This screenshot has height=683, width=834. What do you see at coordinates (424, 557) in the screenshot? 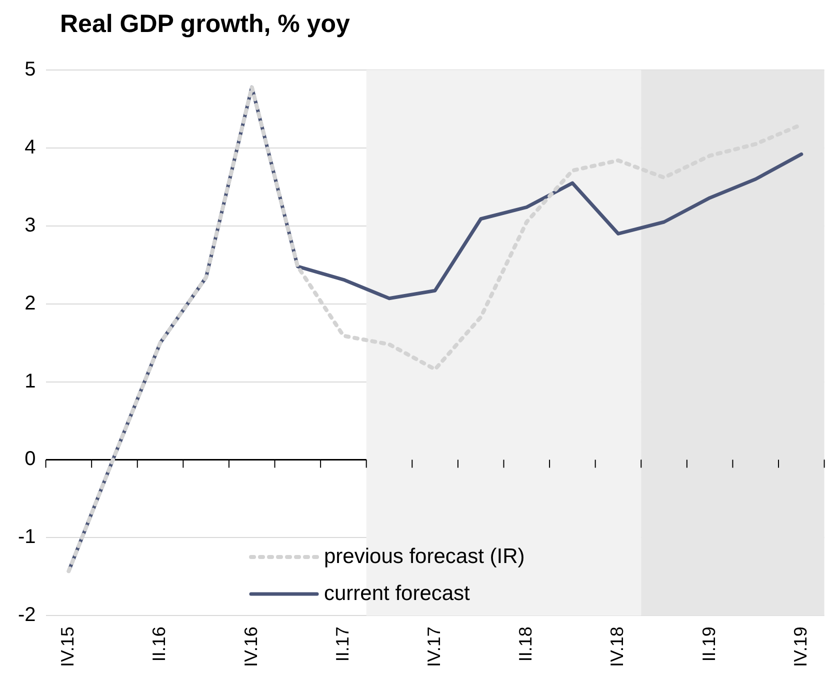
I see `legend-label: previous forecast (IR)` at bounding box center [424, 557].